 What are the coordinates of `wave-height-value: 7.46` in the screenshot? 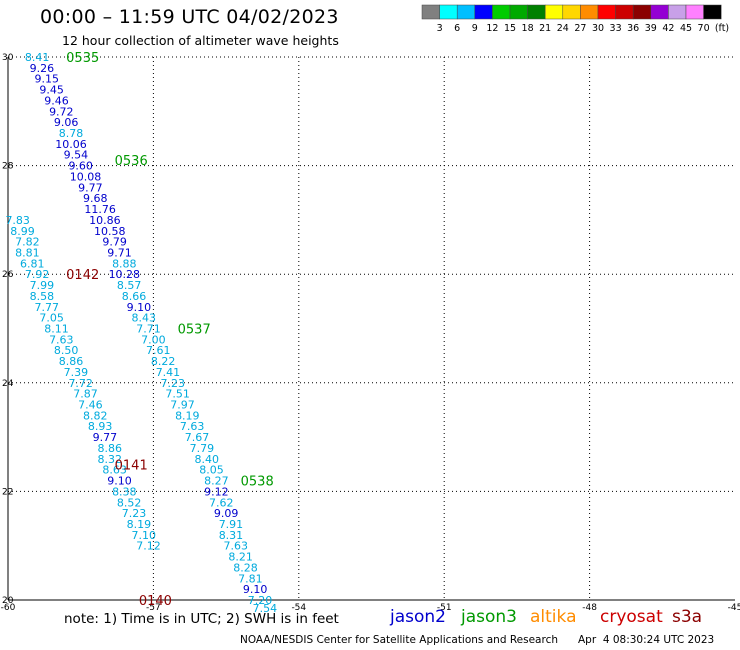 It's located at (90, 405).